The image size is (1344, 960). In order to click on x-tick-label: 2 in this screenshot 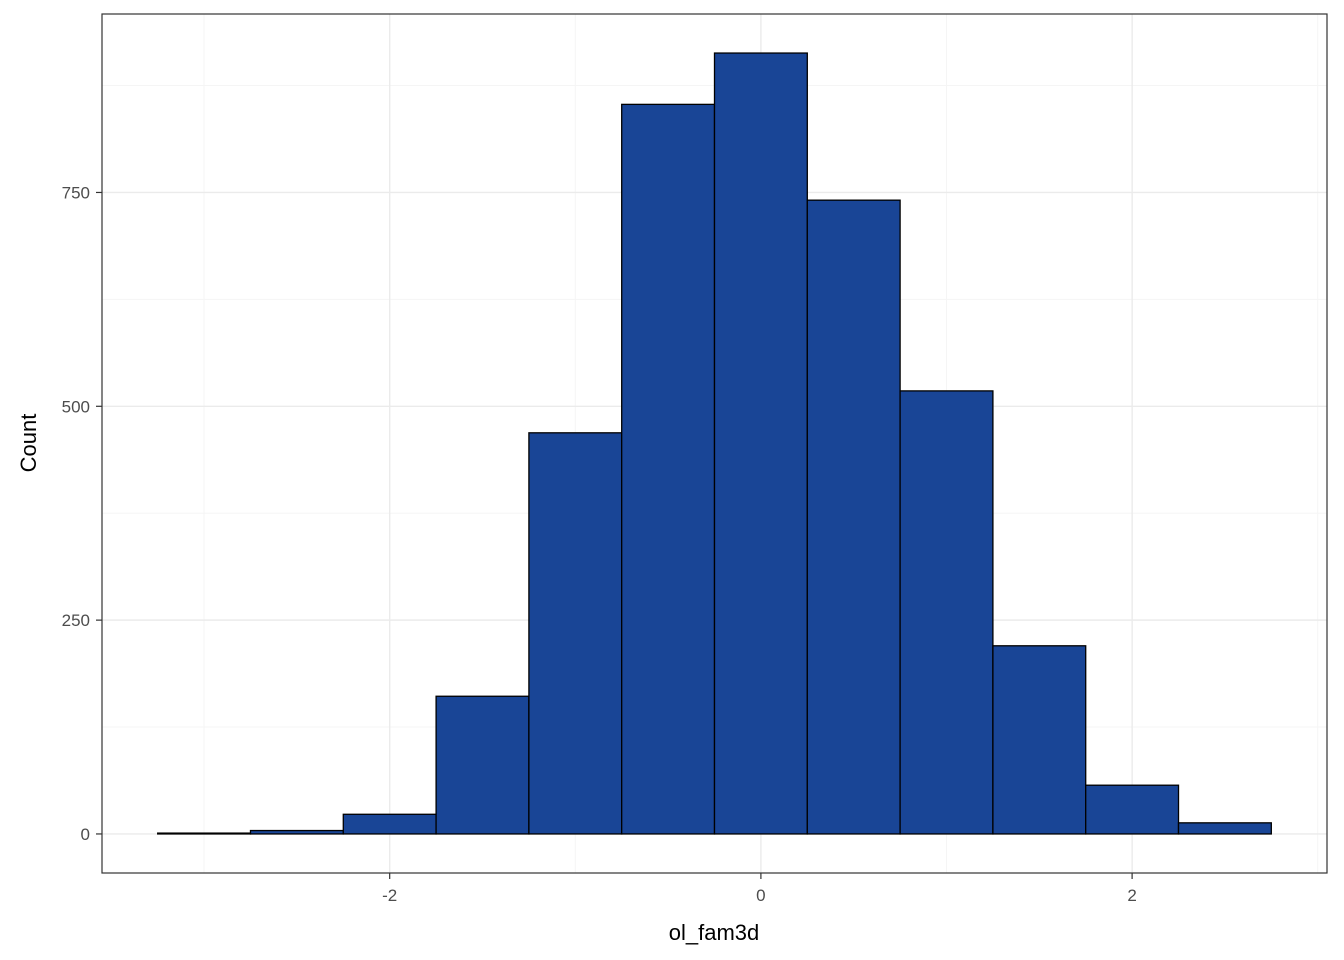, I will do `click(1131, 895)`.